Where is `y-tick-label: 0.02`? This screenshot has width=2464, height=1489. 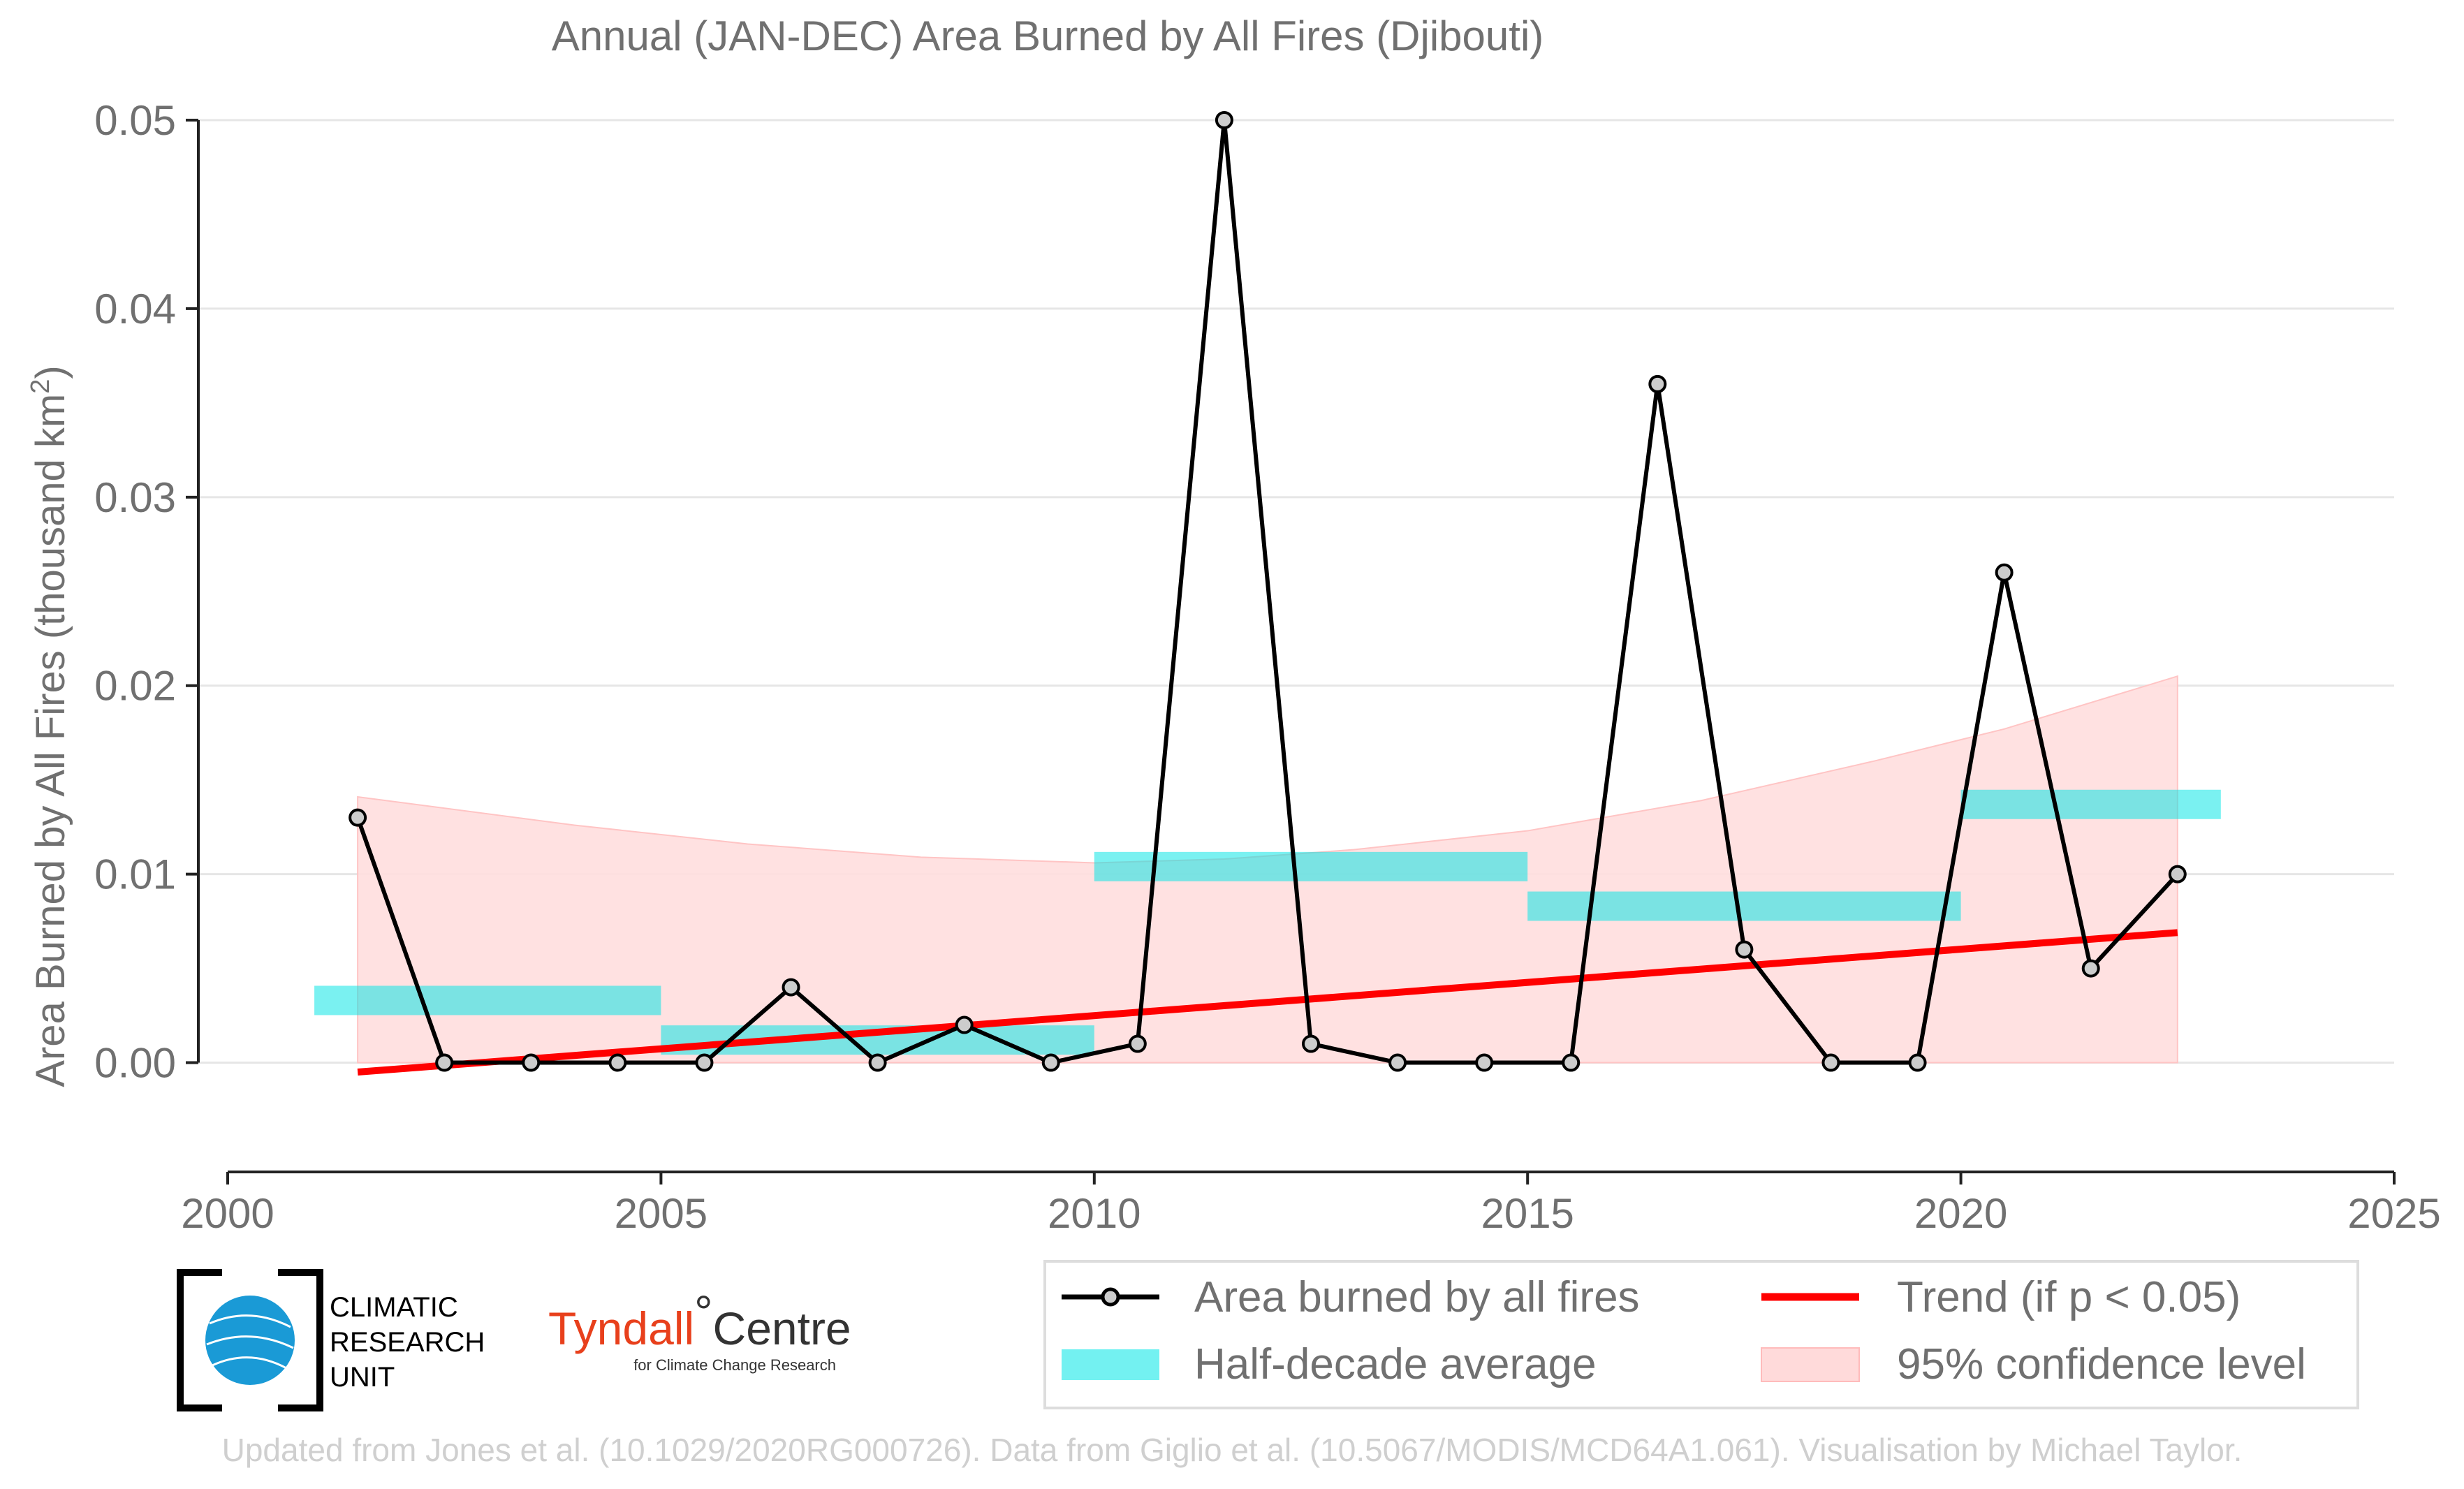
y-tick-label: 0.02 is located at coordinates (135, 686).